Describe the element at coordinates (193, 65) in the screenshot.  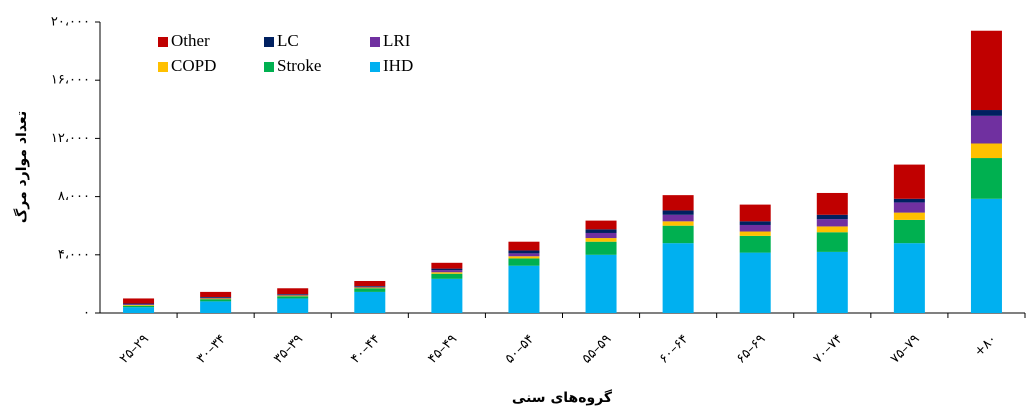
I see `legend-label: COPD` at that location.